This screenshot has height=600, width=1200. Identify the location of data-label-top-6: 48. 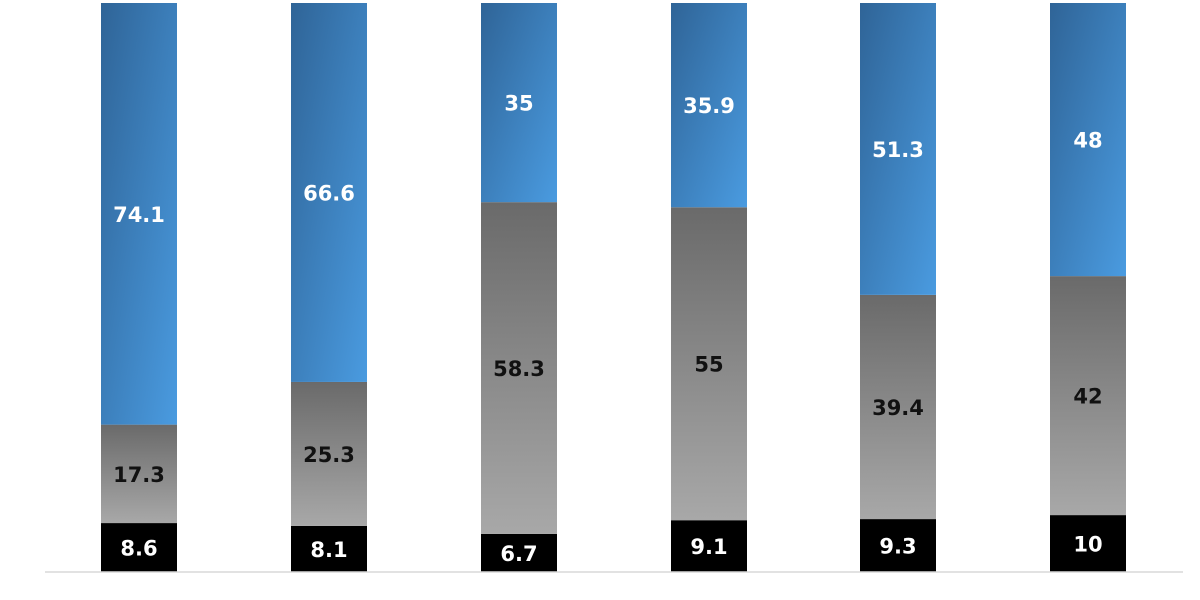
(1087, 141).